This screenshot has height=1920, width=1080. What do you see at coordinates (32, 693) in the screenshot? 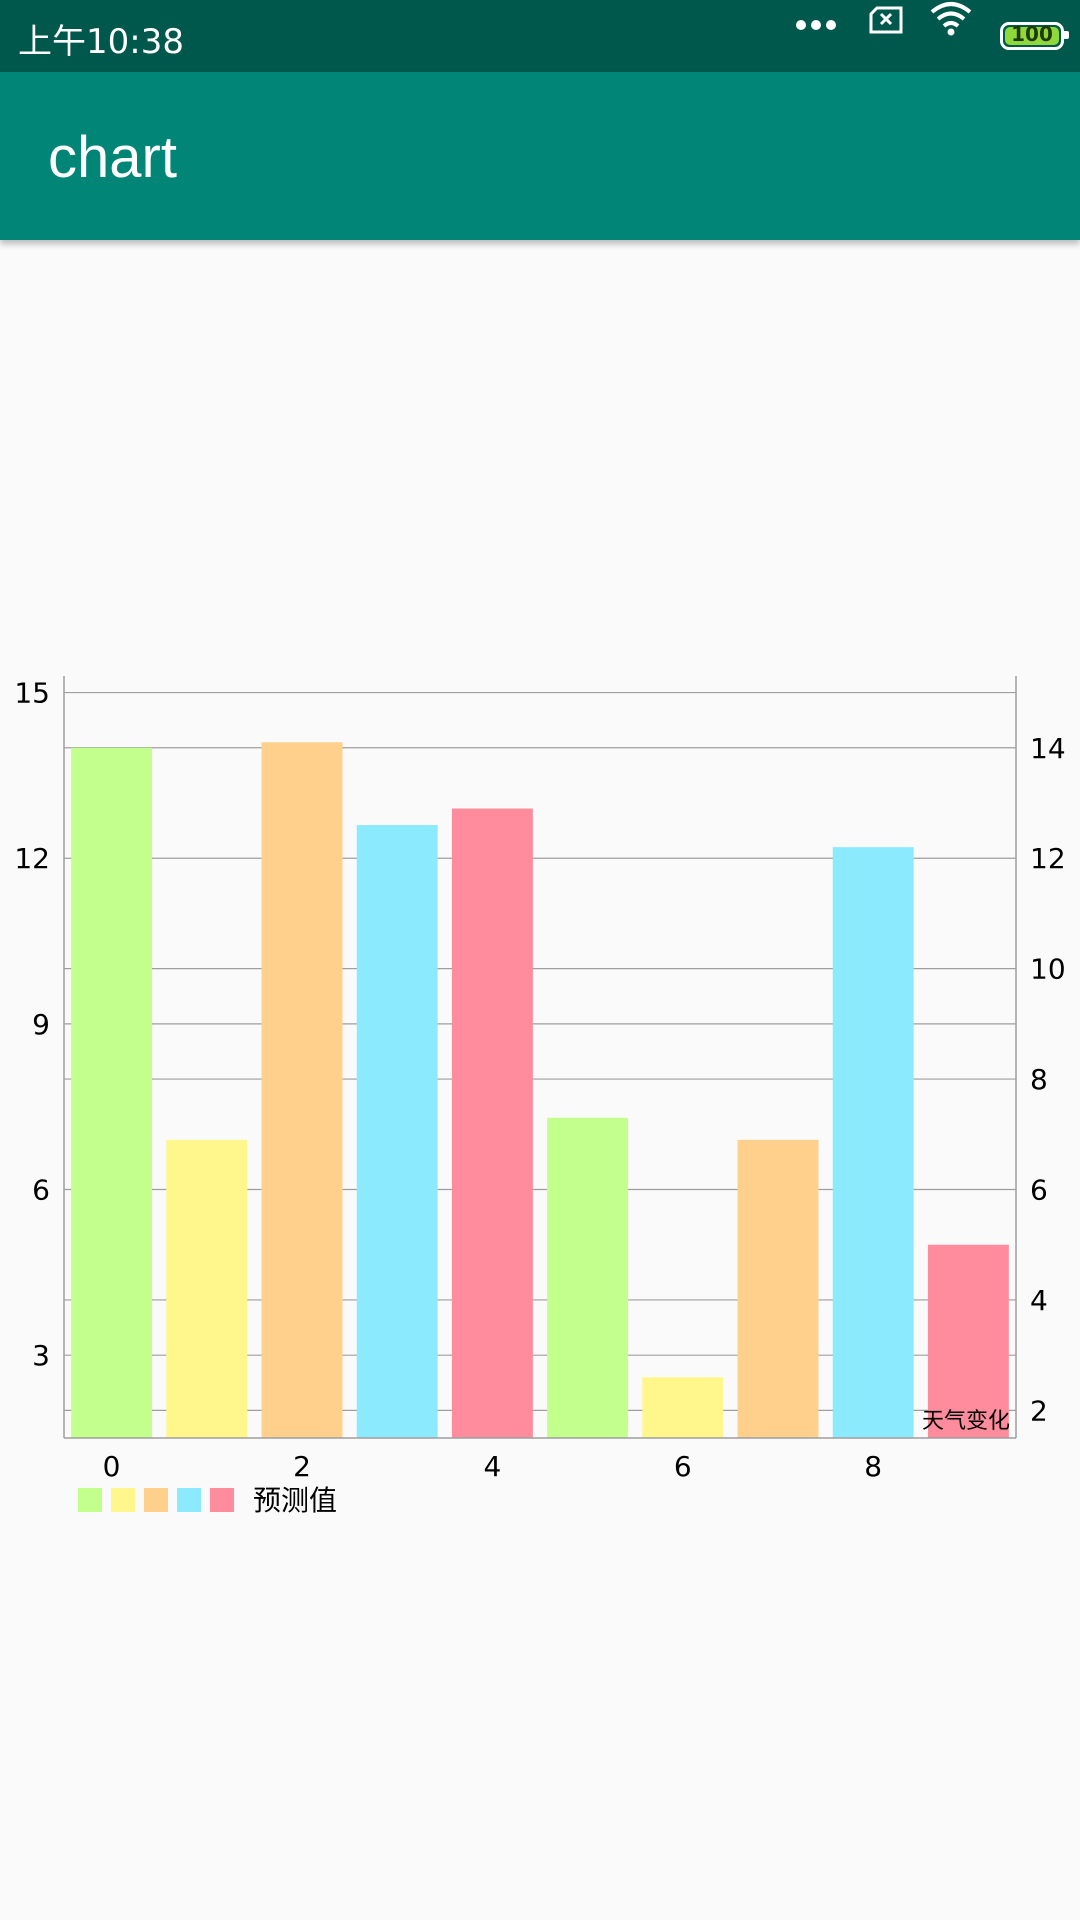
I see `y-tick-label-left: 15` at bounding box center [32, 693].